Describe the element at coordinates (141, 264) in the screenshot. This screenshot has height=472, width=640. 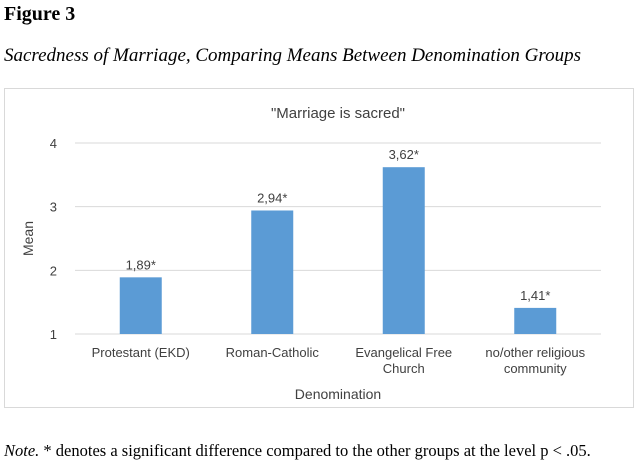
I see `data-label: 1,89*` at that location.